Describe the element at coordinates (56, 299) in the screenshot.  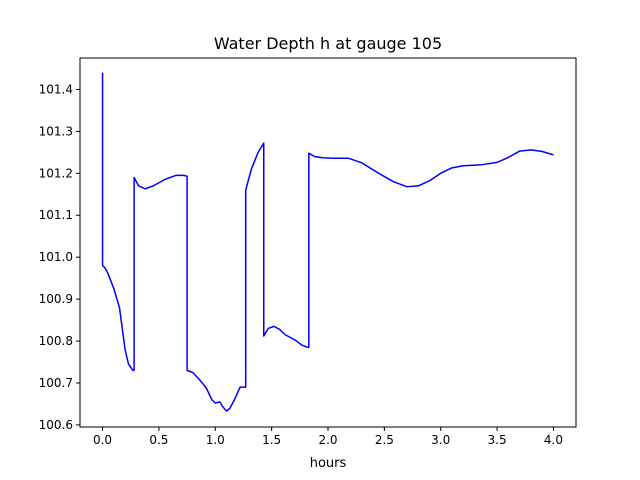
I see `y-tick-label: 100.9` at that location.